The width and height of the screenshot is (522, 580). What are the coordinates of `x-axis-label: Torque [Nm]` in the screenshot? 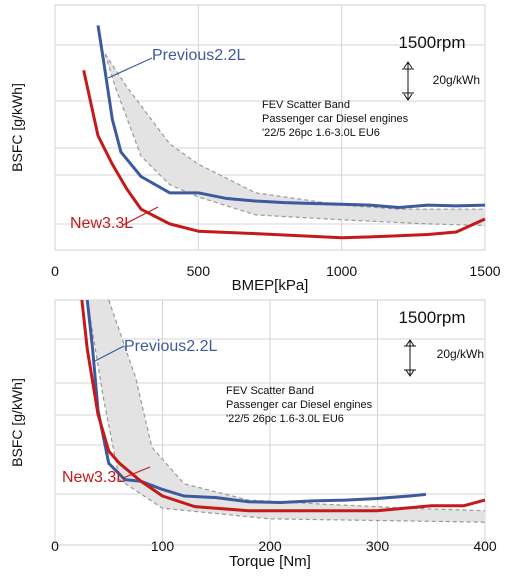 It's located at (270, 561).